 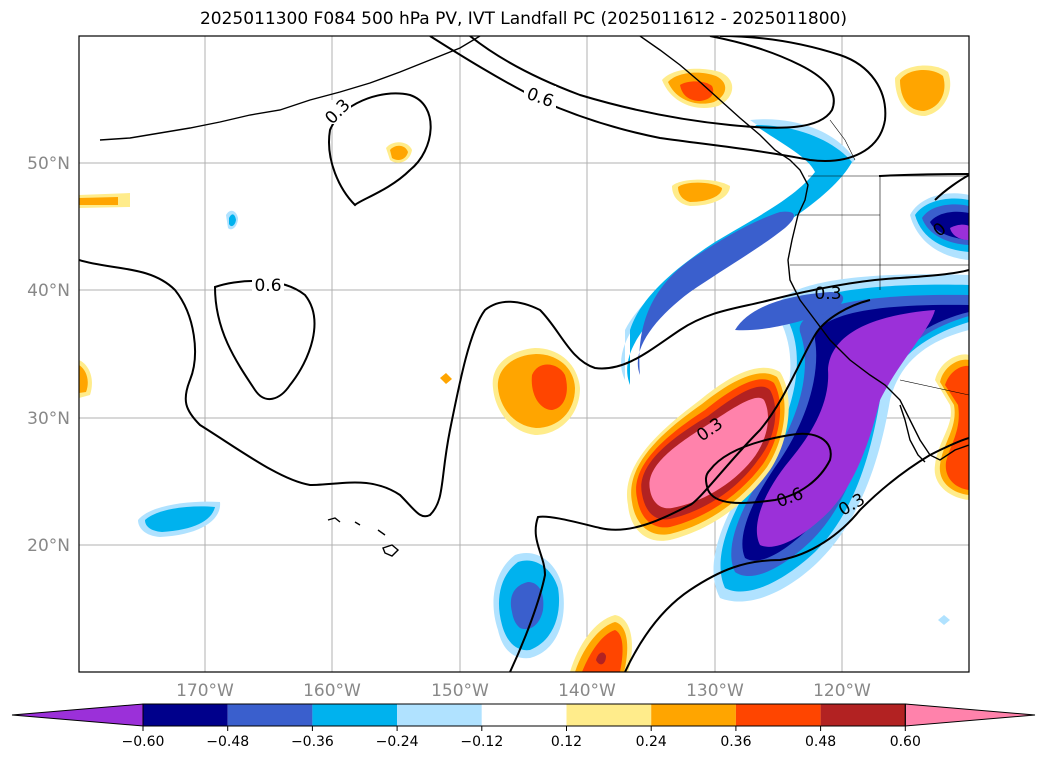 What do you see at coordinates (951, 427) in the screenshot?
I see `pos-anomaly-east` at bounding box center [951, 427].